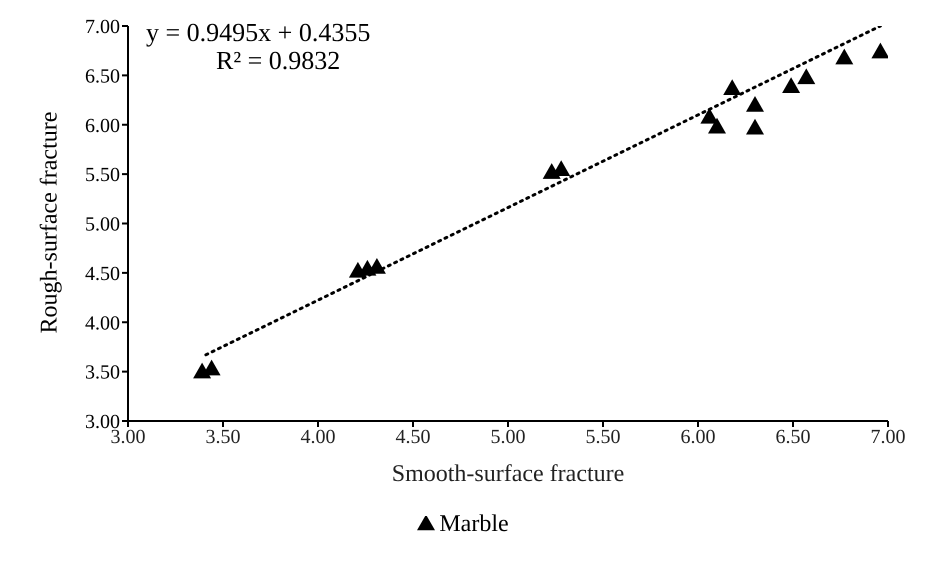 This screenshot has height=562, width=928. Describe the element at coordinates (223, 437) in the screenshot. I see `x-tick-label: 3.50` at that location.